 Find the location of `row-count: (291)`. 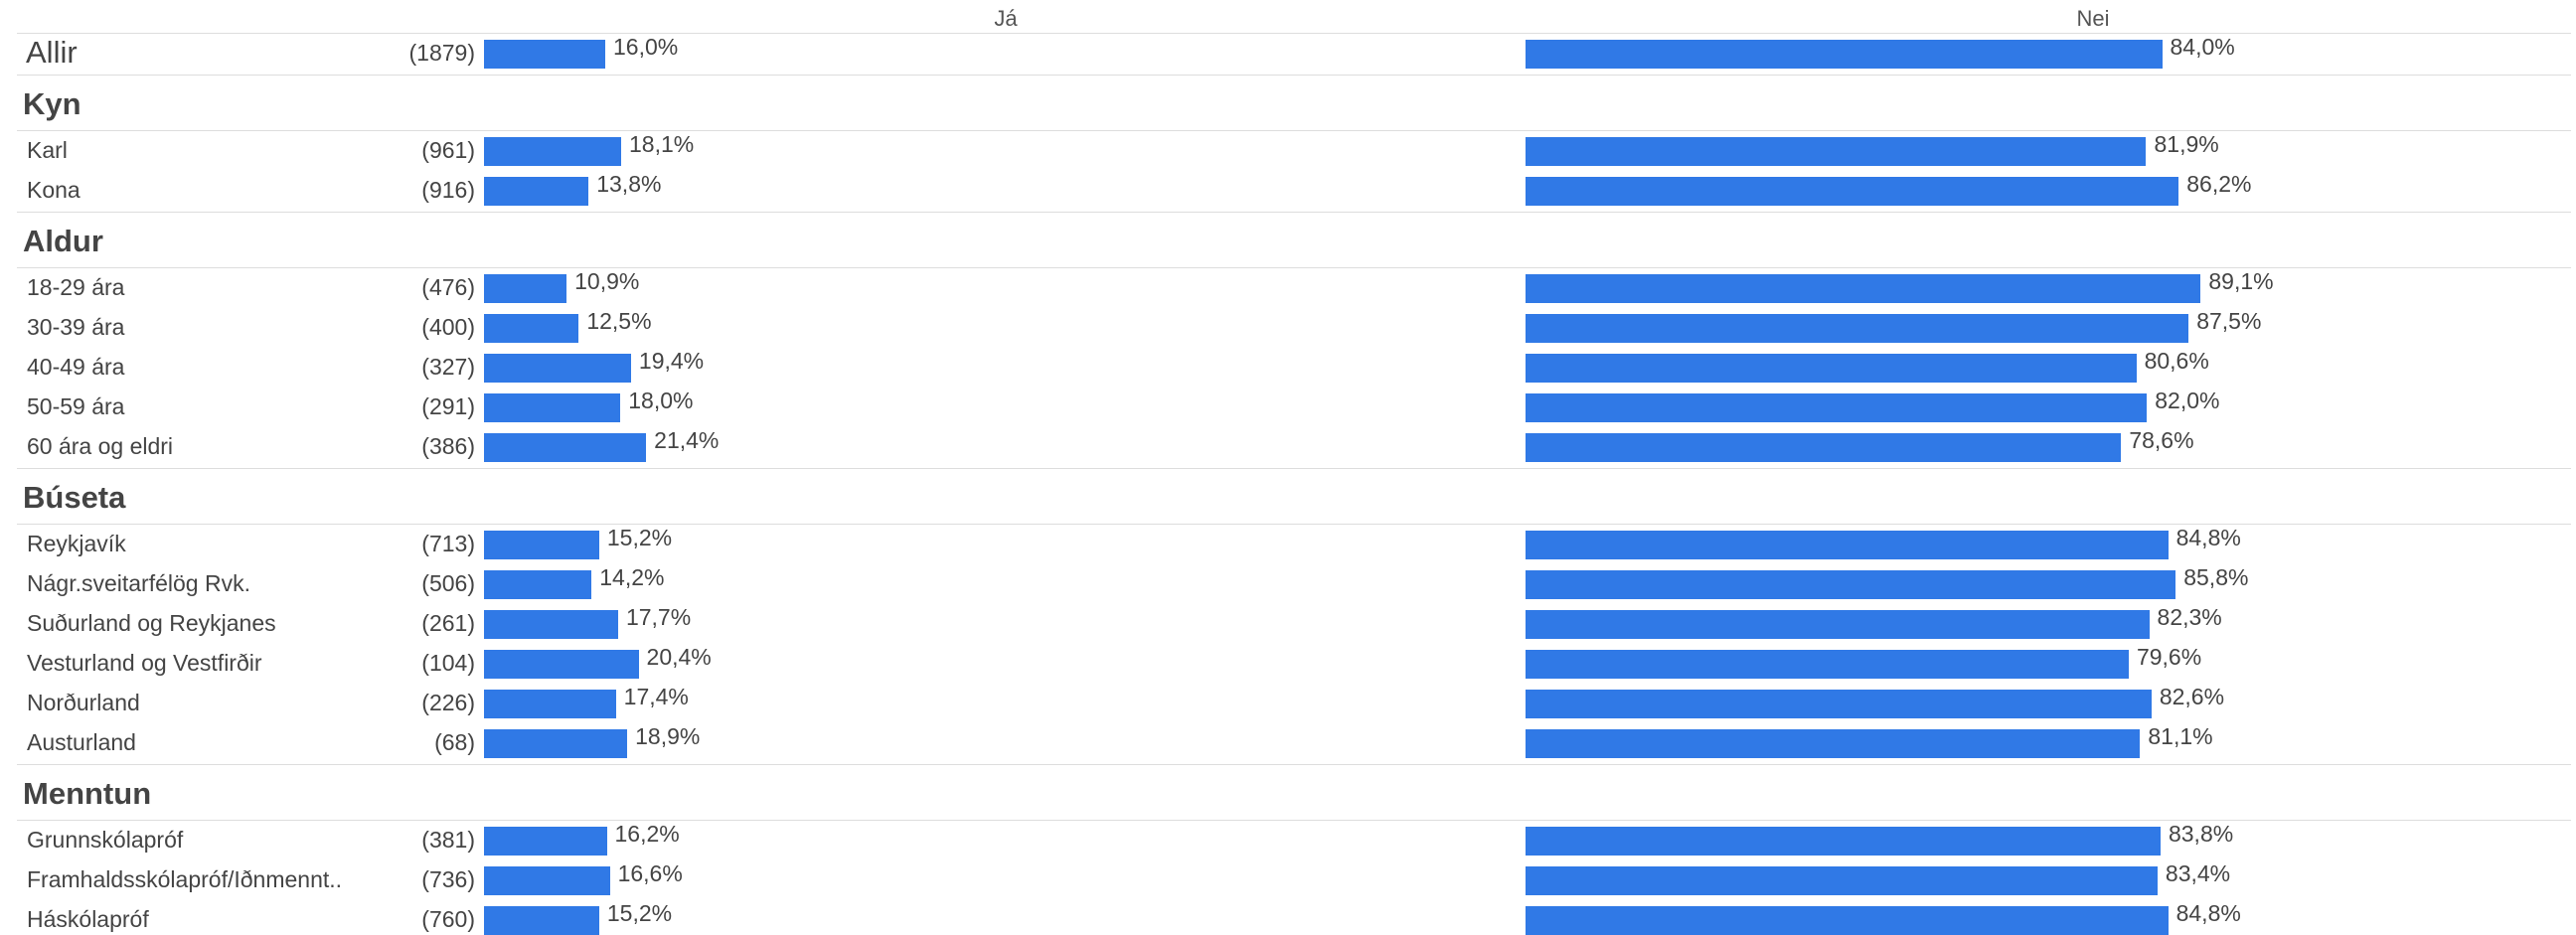

row-count: (291) is located at coordinates (448, 406).